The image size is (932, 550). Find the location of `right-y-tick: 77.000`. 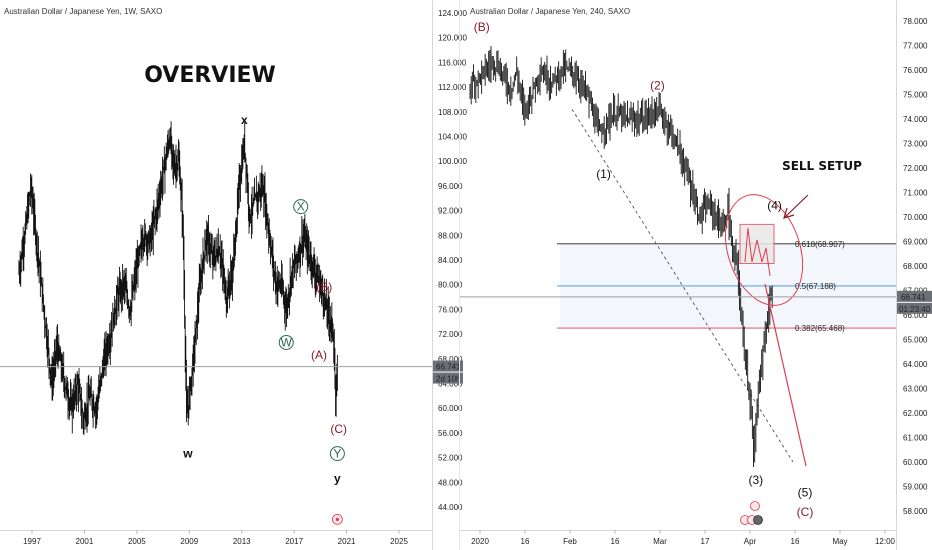

right-y-tick: 77.000 is located at coordinates (915, 46).